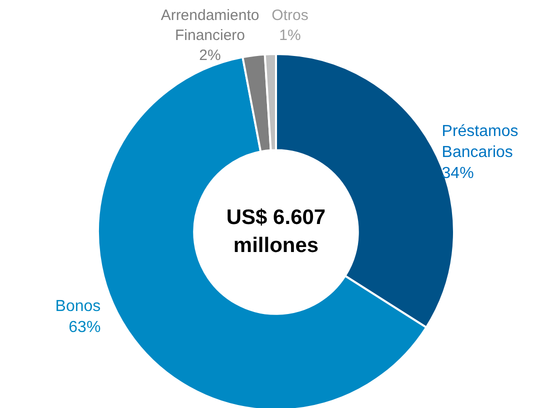  I want to click on data-label: 63%, so click(84, 327).